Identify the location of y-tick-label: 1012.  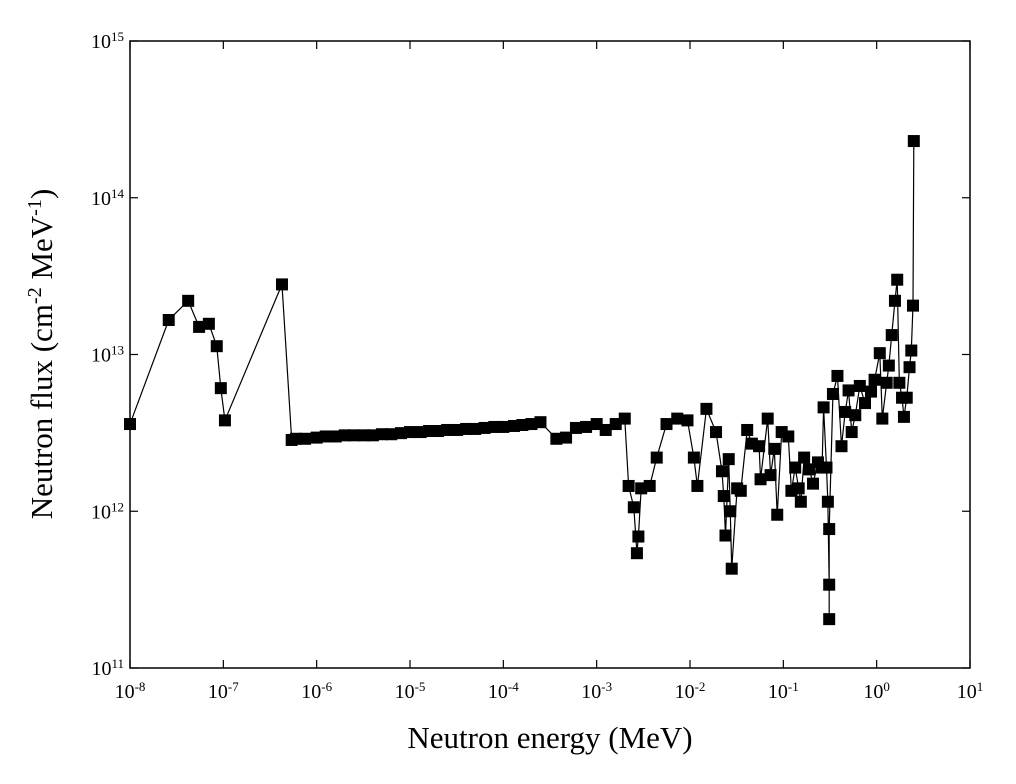
(107, 511).